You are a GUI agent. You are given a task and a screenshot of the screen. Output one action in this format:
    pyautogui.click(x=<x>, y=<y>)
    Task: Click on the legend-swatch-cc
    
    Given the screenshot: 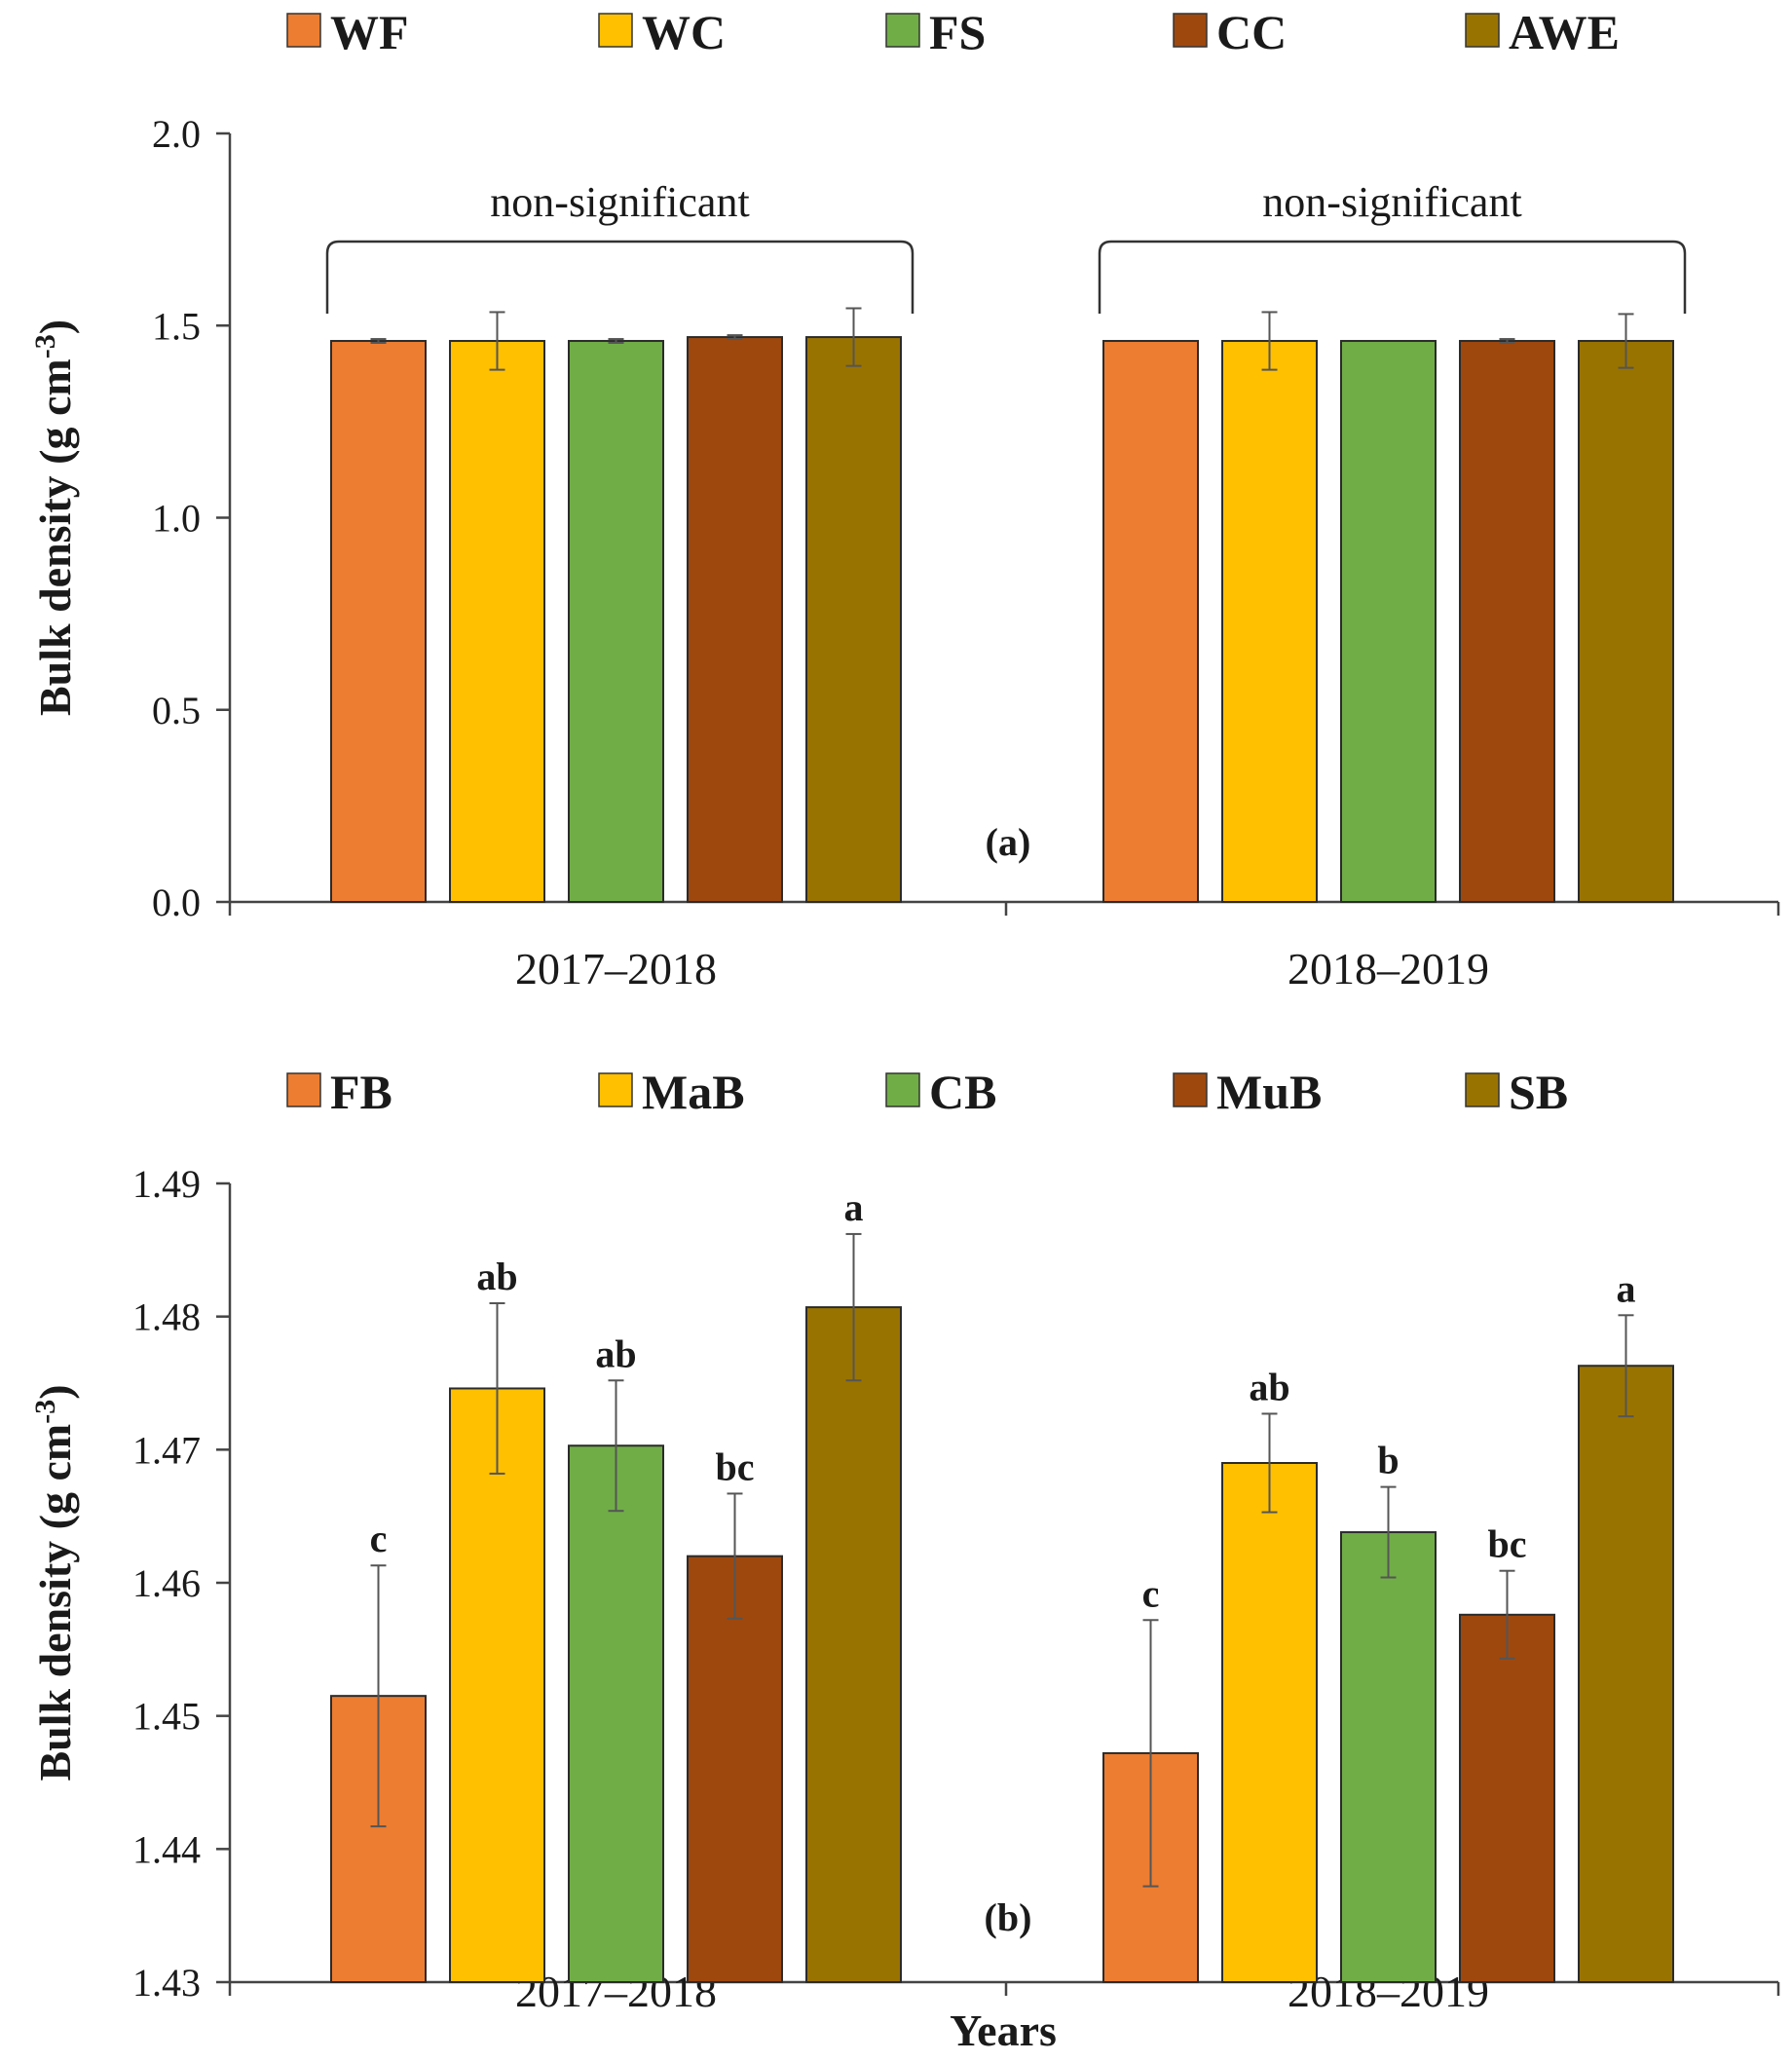 What is the action you would take?
    pyautogui.click(x=1190, y=31)
    